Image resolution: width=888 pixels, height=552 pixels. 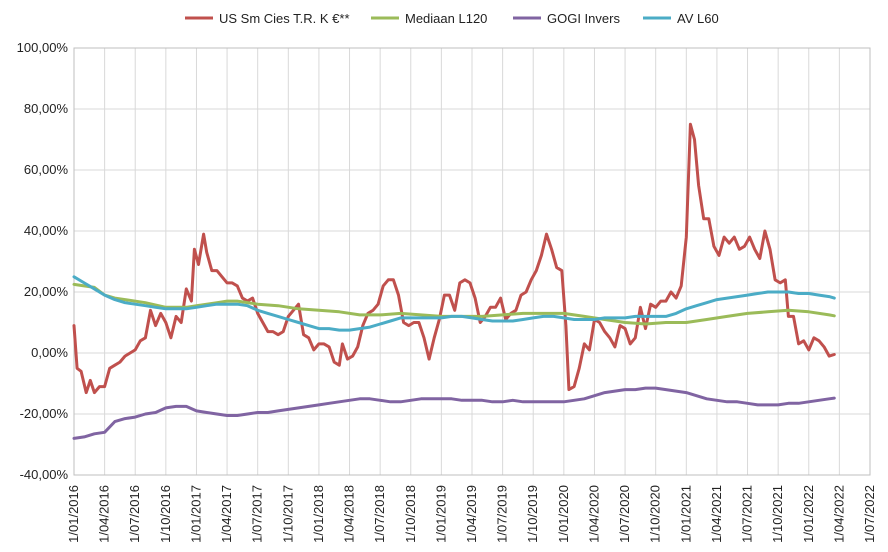 What do you see at coordinates (46, 108) in the screenshot?
I see `y-tick-label: 80,00%` at bounding box center [46, 108].